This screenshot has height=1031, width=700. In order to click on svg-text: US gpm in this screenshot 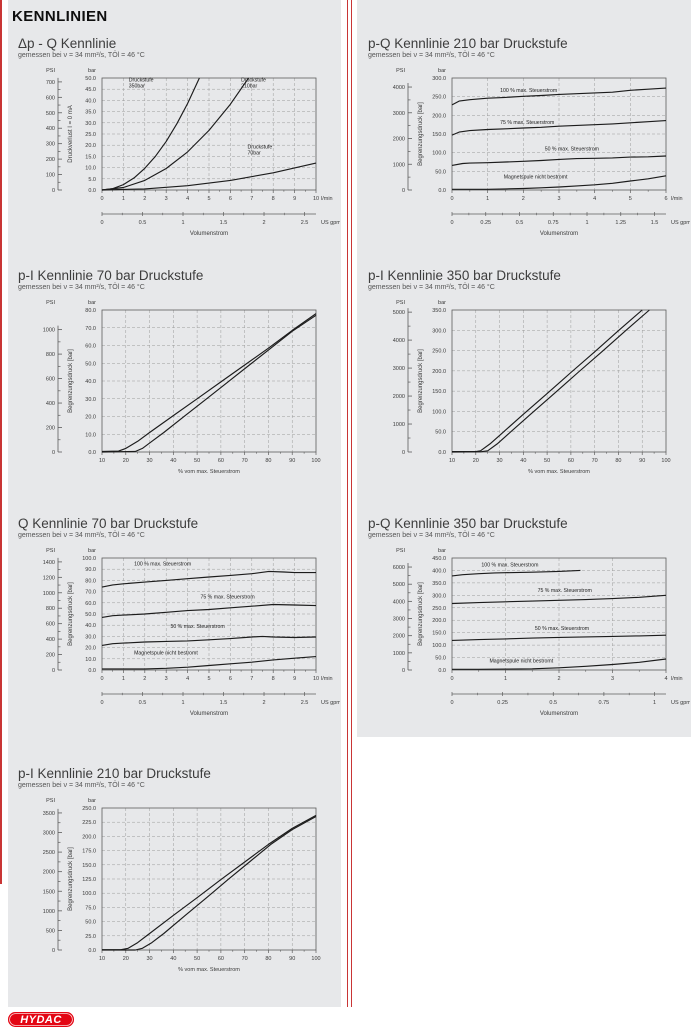, I will do `click(680, 703)`.